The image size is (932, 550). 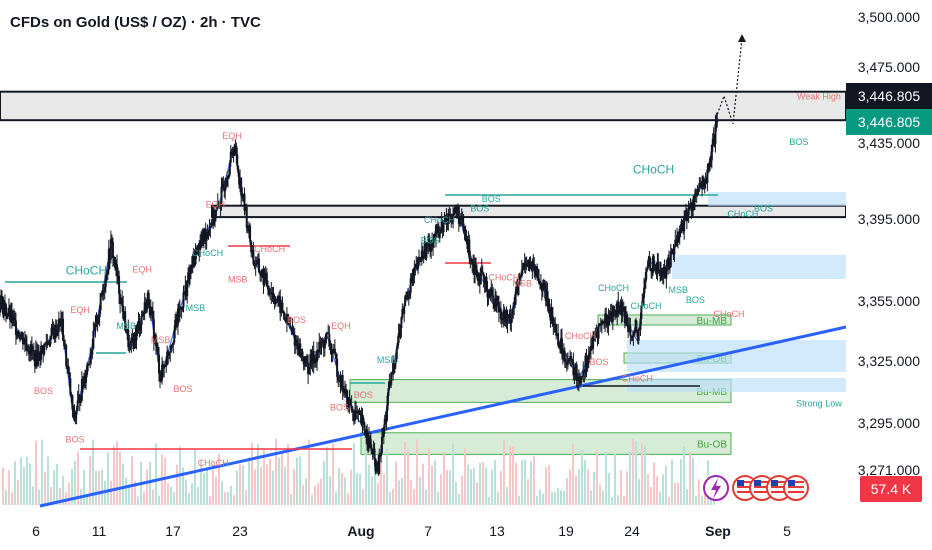 What do you see at coordinates (787, 531) in the screenshot?
I see `x-tick-label: 5` at bounding box center [787, 531].